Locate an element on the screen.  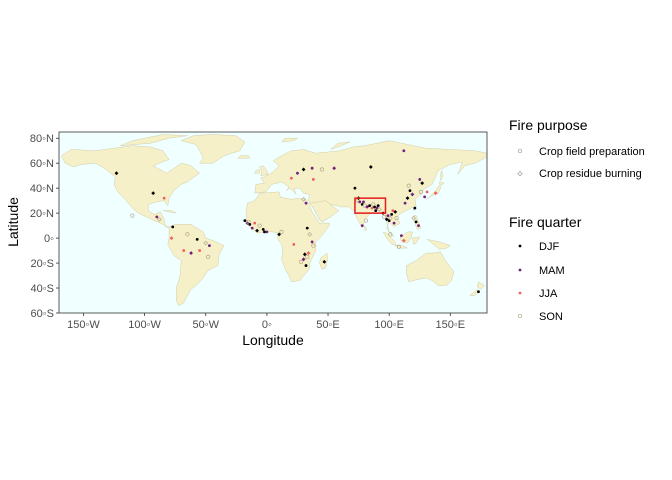
land-arabia-fill is located at coordinates (324, 211).